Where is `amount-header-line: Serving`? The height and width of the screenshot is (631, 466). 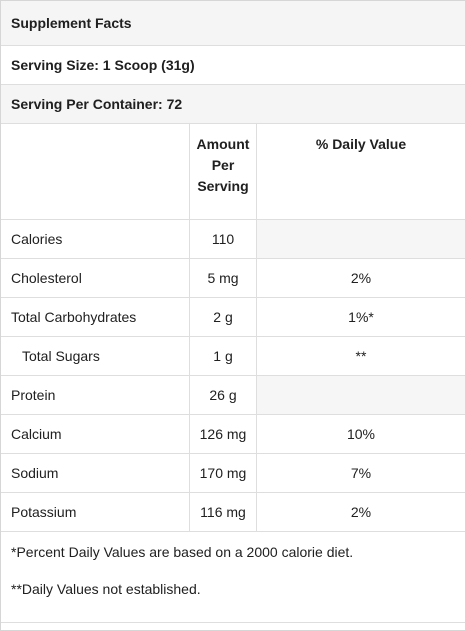 amount-header-line: Serving is located at coordinates (223, 186).